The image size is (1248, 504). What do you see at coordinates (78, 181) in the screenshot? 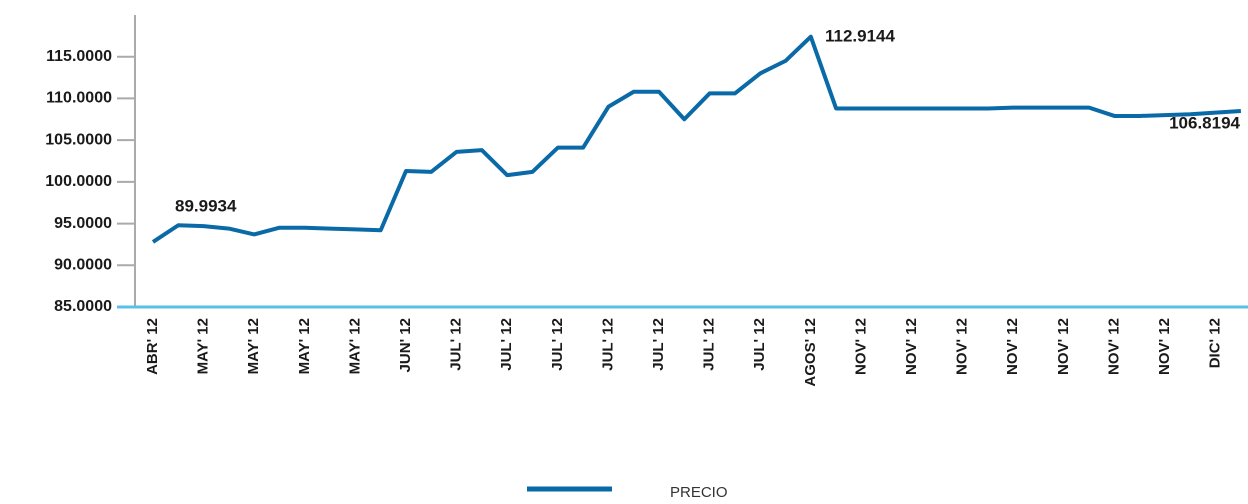
I see `y-tick-label: 100.0000` at bounding box center [78, 181].